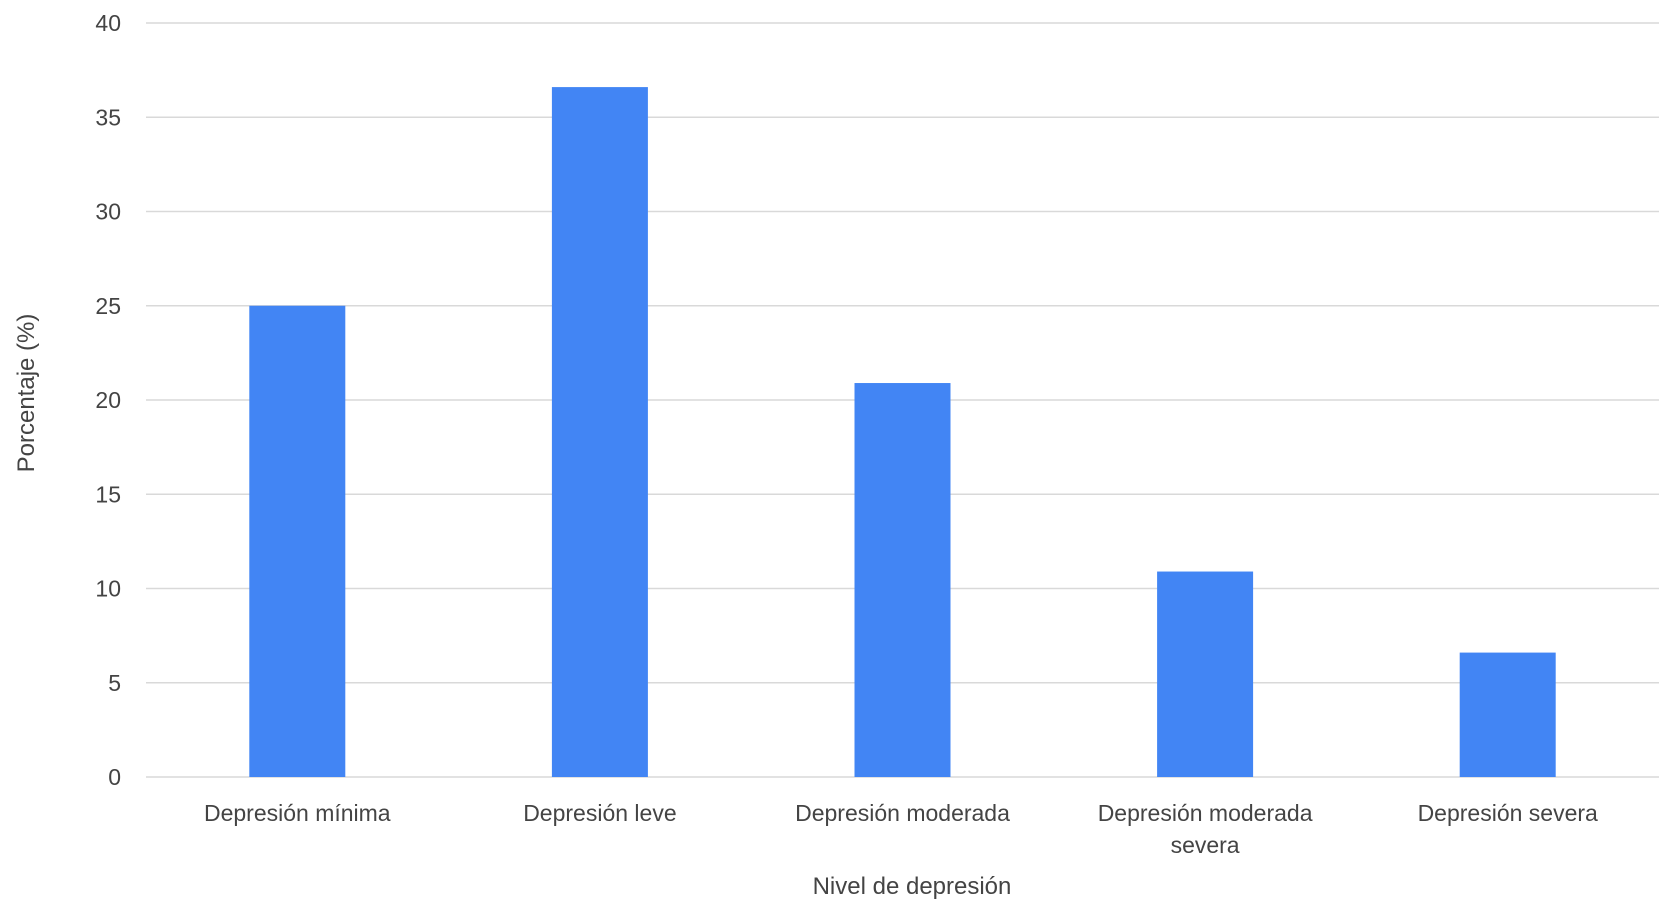 This screenshot has width=1659, height=909. I want to click on y-tick-label: 35, so click(108, 117).